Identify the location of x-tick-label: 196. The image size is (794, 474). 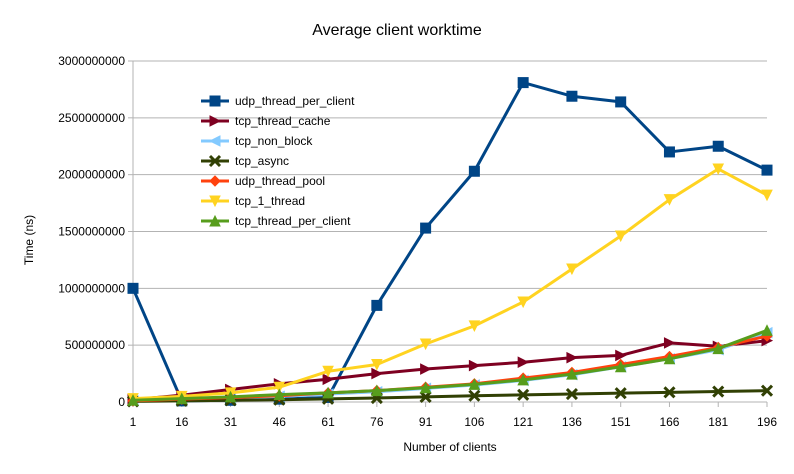
(767, 422).